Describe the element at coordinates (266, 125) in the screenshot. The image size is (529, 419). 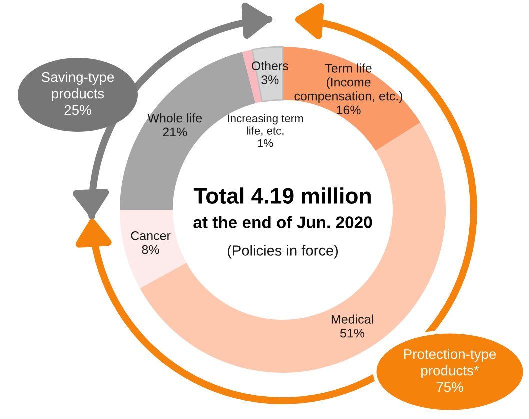
I see `slice-label: Increasing term life, etc.` at that location.